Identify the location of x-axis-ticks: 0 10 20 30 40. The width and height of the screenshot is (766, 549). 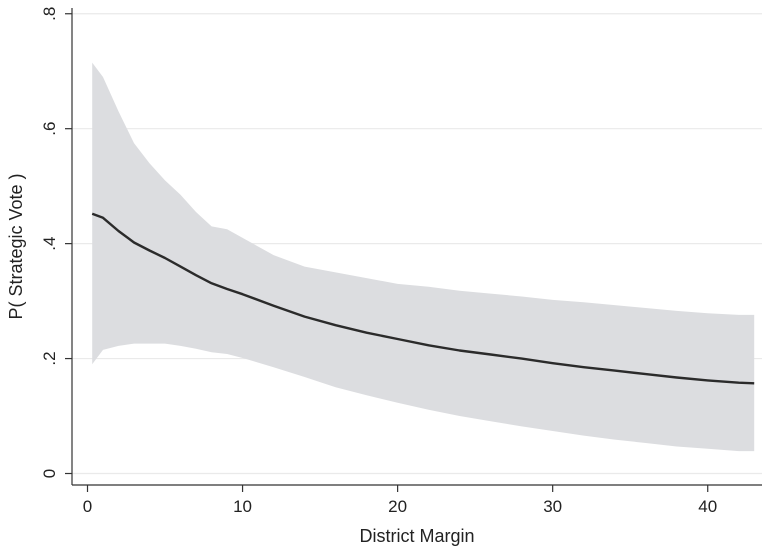
(400, 500).